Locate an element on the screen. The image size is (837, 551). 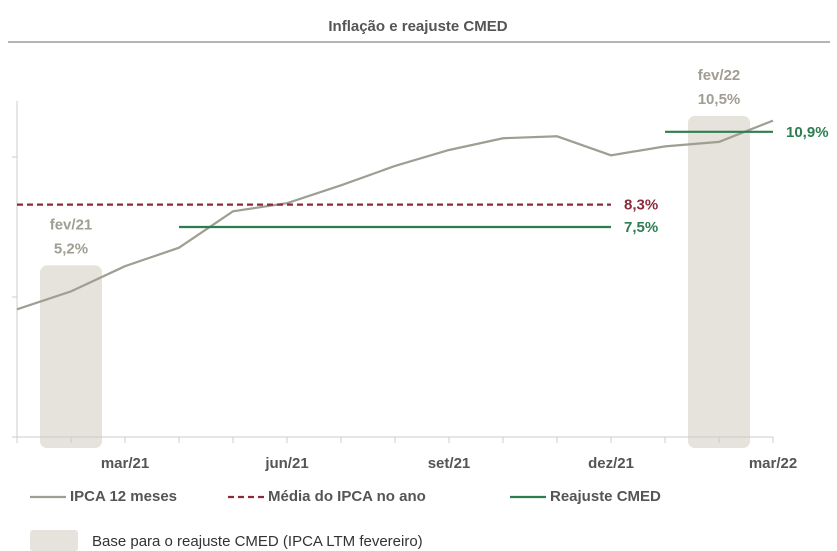
x-tick-label: dez/21 is located at coordinates (611, 463).